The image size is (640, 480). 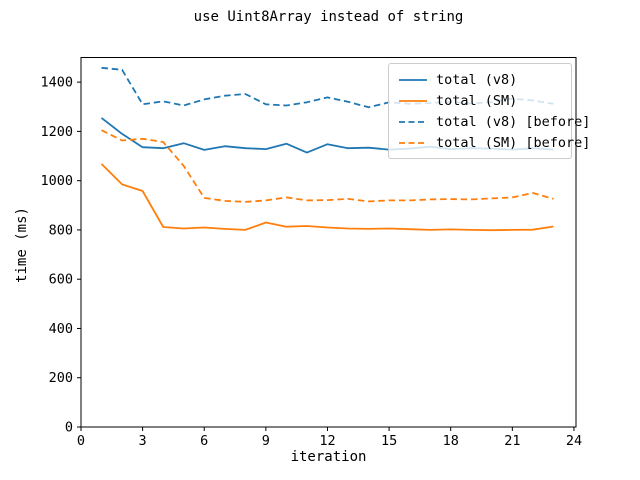 What do you see at coordinates (477, 79) in the screenshot?
I see `legend-label: total (v8)` at bounding box center [477, 79].